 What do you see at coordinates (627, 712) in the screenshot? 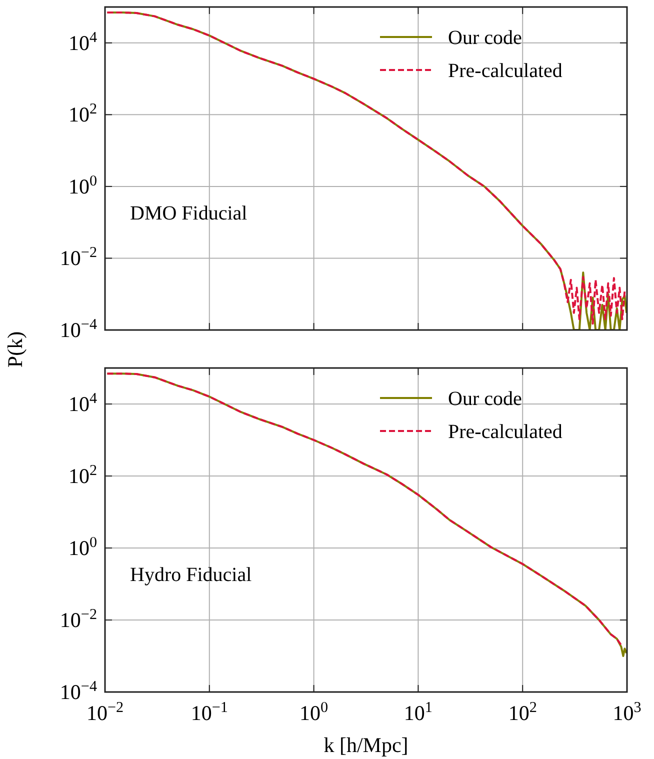
I see `x-tick-label: 10$^{3}$` at bounding box center [627, 712].